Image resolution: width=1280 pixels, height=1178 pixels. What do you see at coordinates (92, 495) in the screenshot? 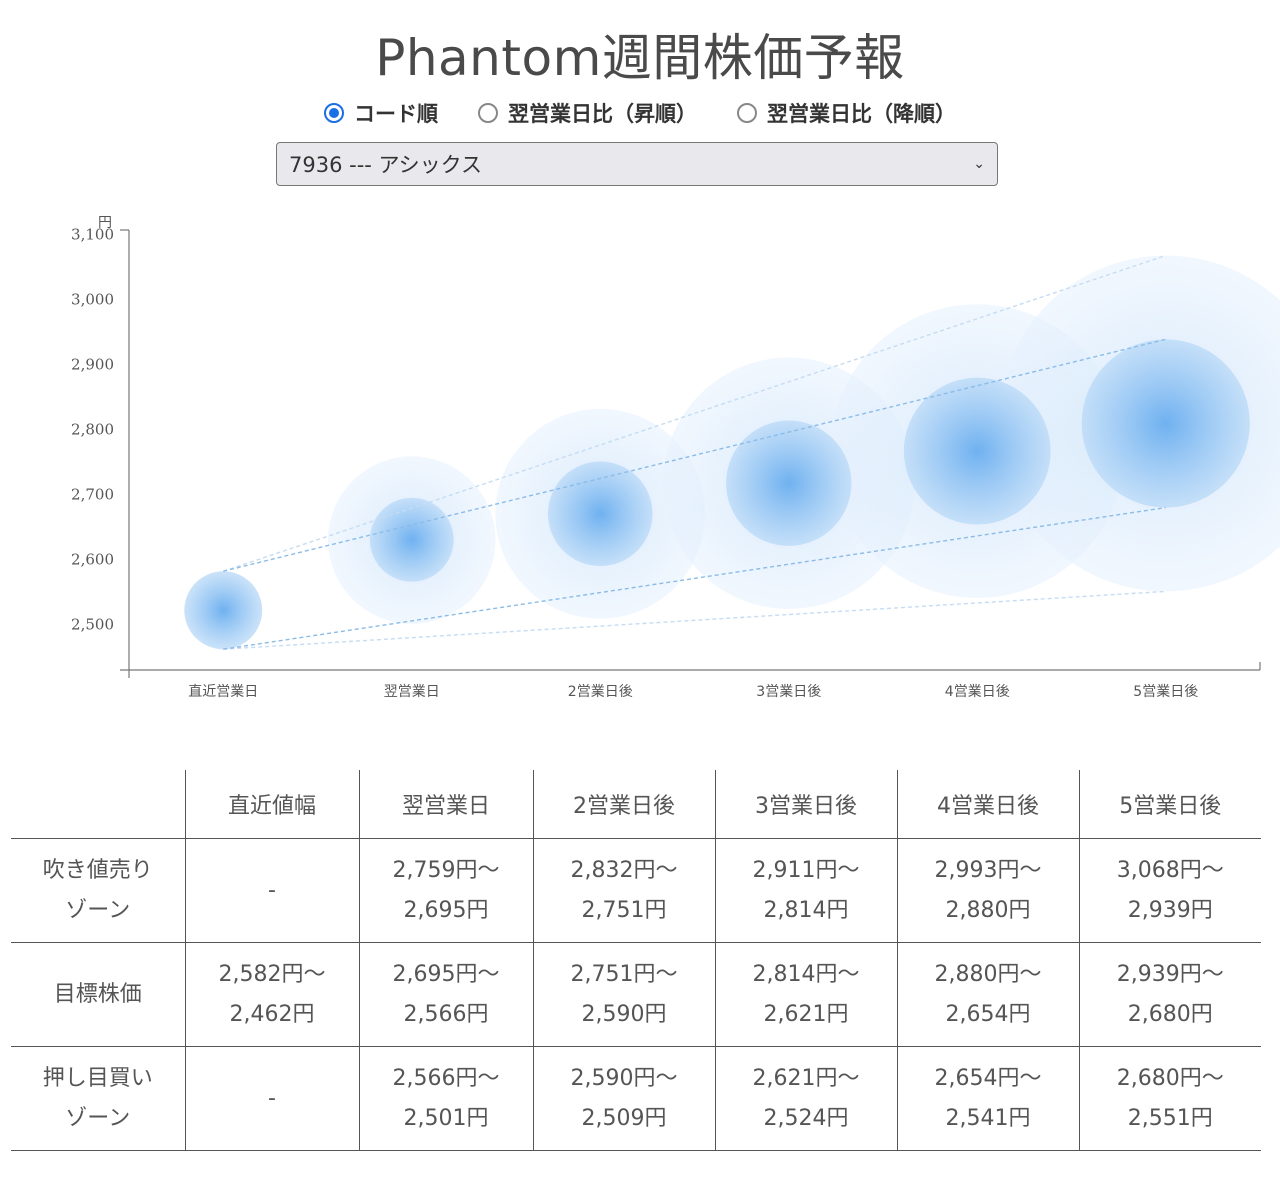
I see `y-tick-label: 2,700` at bounding box center [92, 495].